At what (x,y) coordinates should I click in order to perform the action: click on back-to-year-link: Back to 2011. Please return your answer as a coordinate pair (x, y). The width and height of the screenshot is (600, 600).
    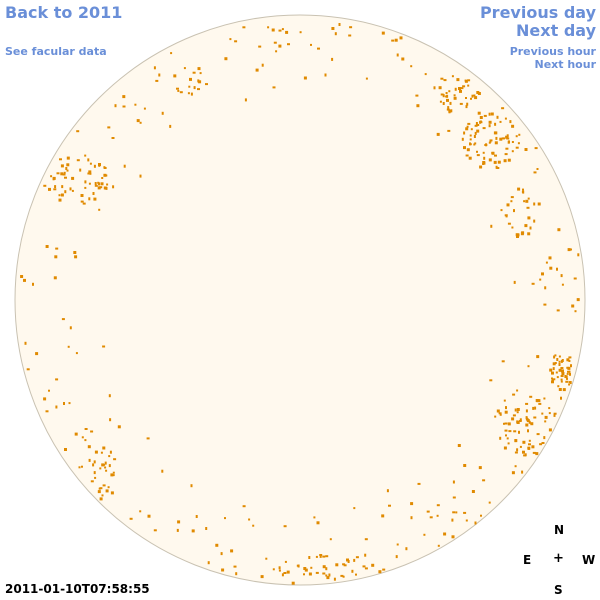
    Looking at the image, I should click on (64, 12).